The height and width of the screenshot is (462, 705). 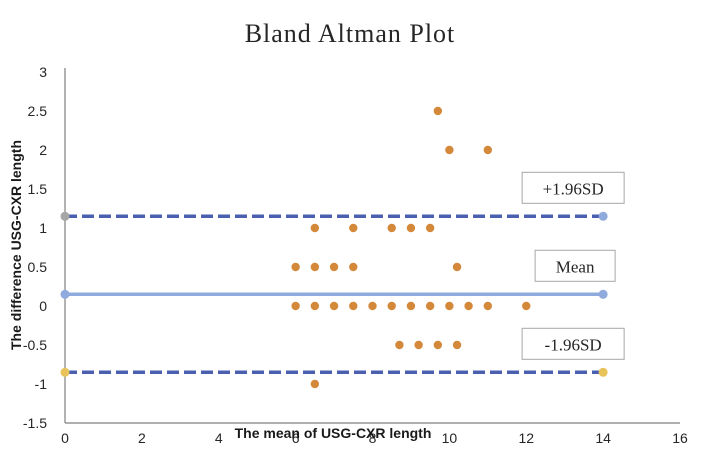 What do you see at coordinates (43, 228) in the screenshot?
I see `y-tick-label: 1` at bounding box center [43, 228].